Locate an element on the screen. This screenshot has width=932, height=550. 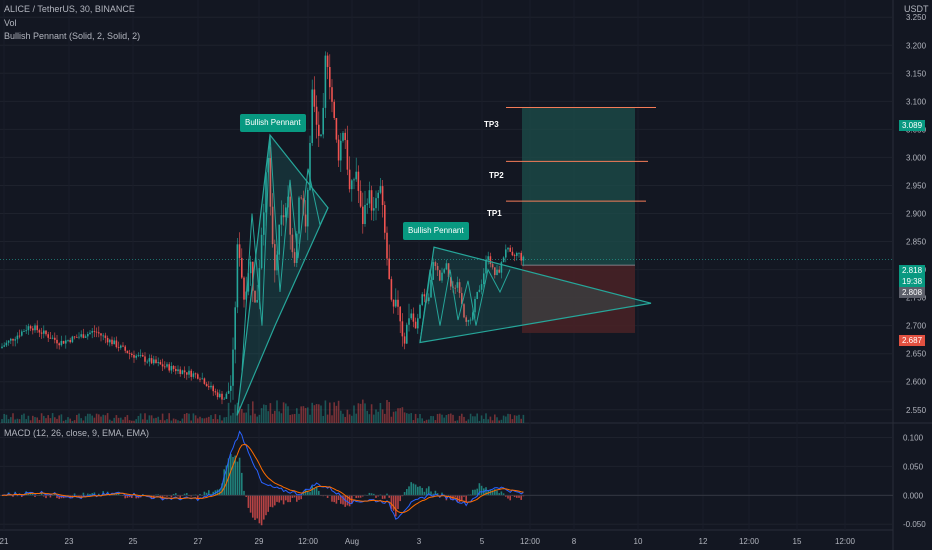
macd-tick-label: -0.050 is located at coordinates (914, 524).